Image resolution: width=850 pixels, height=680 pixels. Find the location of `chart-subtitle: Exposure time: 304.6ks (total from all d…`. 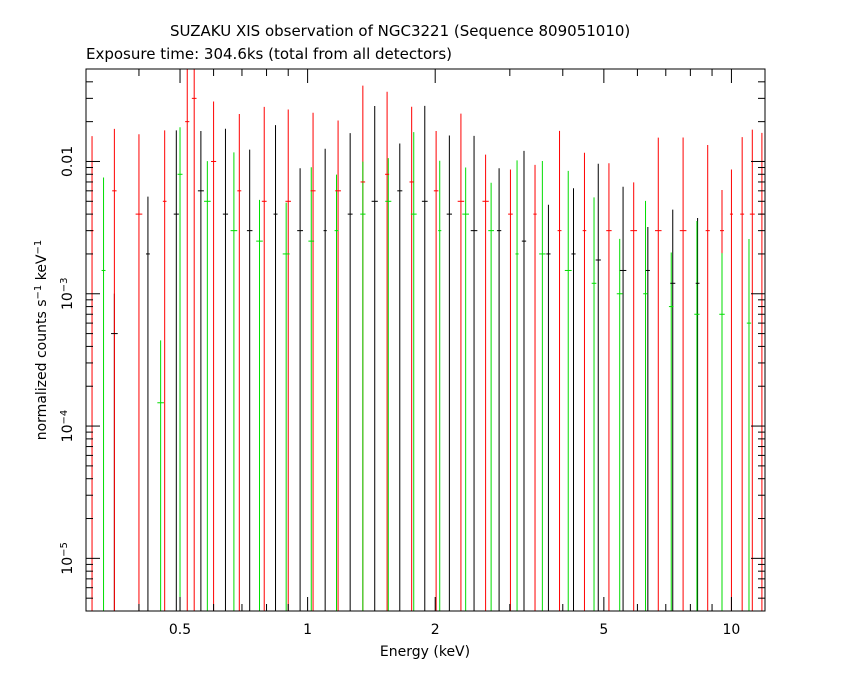

chart-subtitle: Exposure time: 304.6ks (total from all d… is located at coordinates (269, 54).